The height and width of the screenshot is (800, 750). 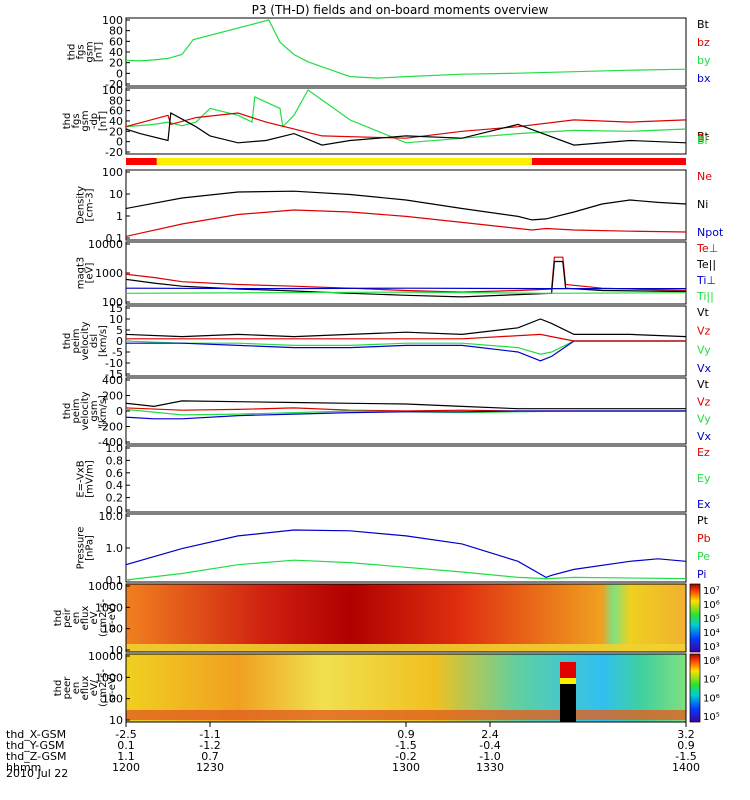 I want to click on x-tick-label: 1.1, so click(x=126, y=756).